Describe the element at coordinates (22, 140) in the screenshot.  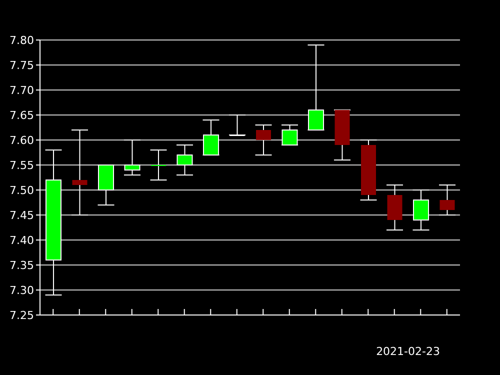
I see `y-tick-label: 7.60` at that location.